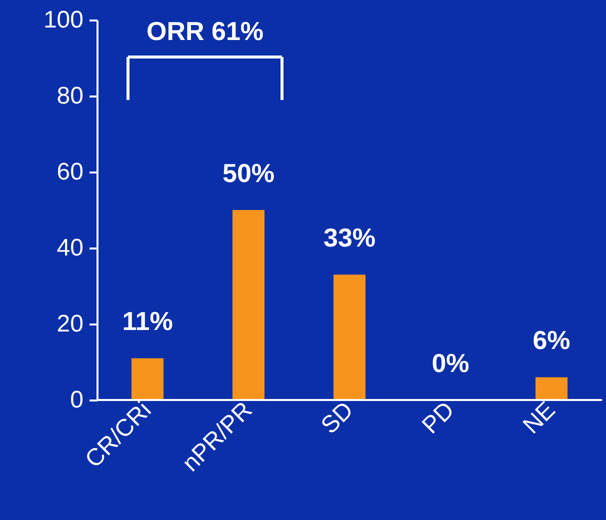 The height and width of the screenshot is (520, 606). Describe the element at coordinates (147, 321) in the screenshot. I see `data-label: 11%` at that location.